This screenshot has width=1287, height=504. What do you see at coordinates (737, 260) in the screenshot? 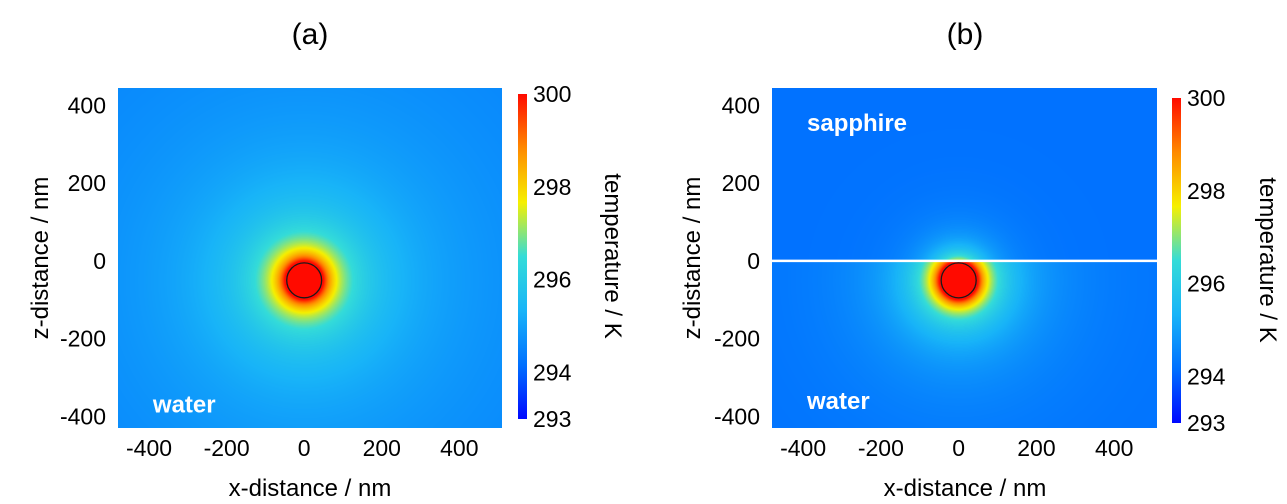
I see `y-tick-labels-b: 400 200 0 -200 -400` at bounding box center [737, 260].